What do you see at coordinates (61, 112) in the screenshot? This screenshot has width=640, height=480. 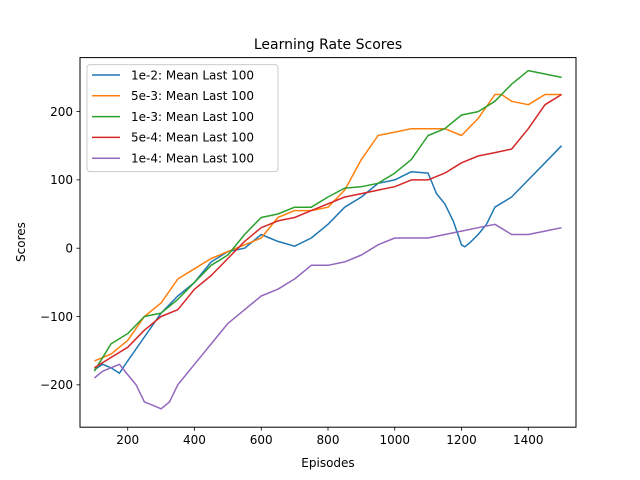 I see `y-tick-label: 200` at bounding box center [61, 112].